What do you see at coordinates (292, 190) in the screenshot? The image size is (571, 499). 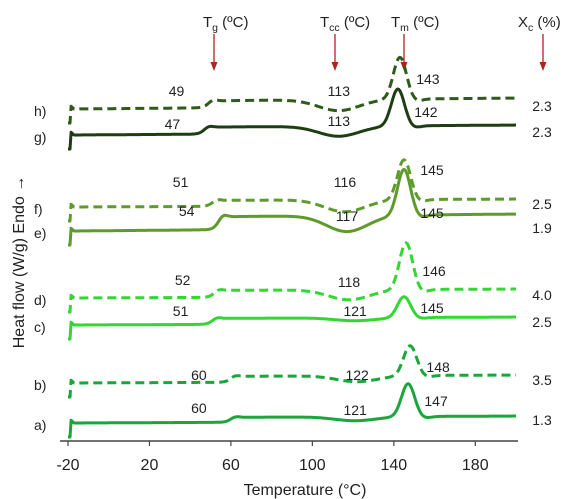 I see `curve-f` at bounding box center [292, 190].